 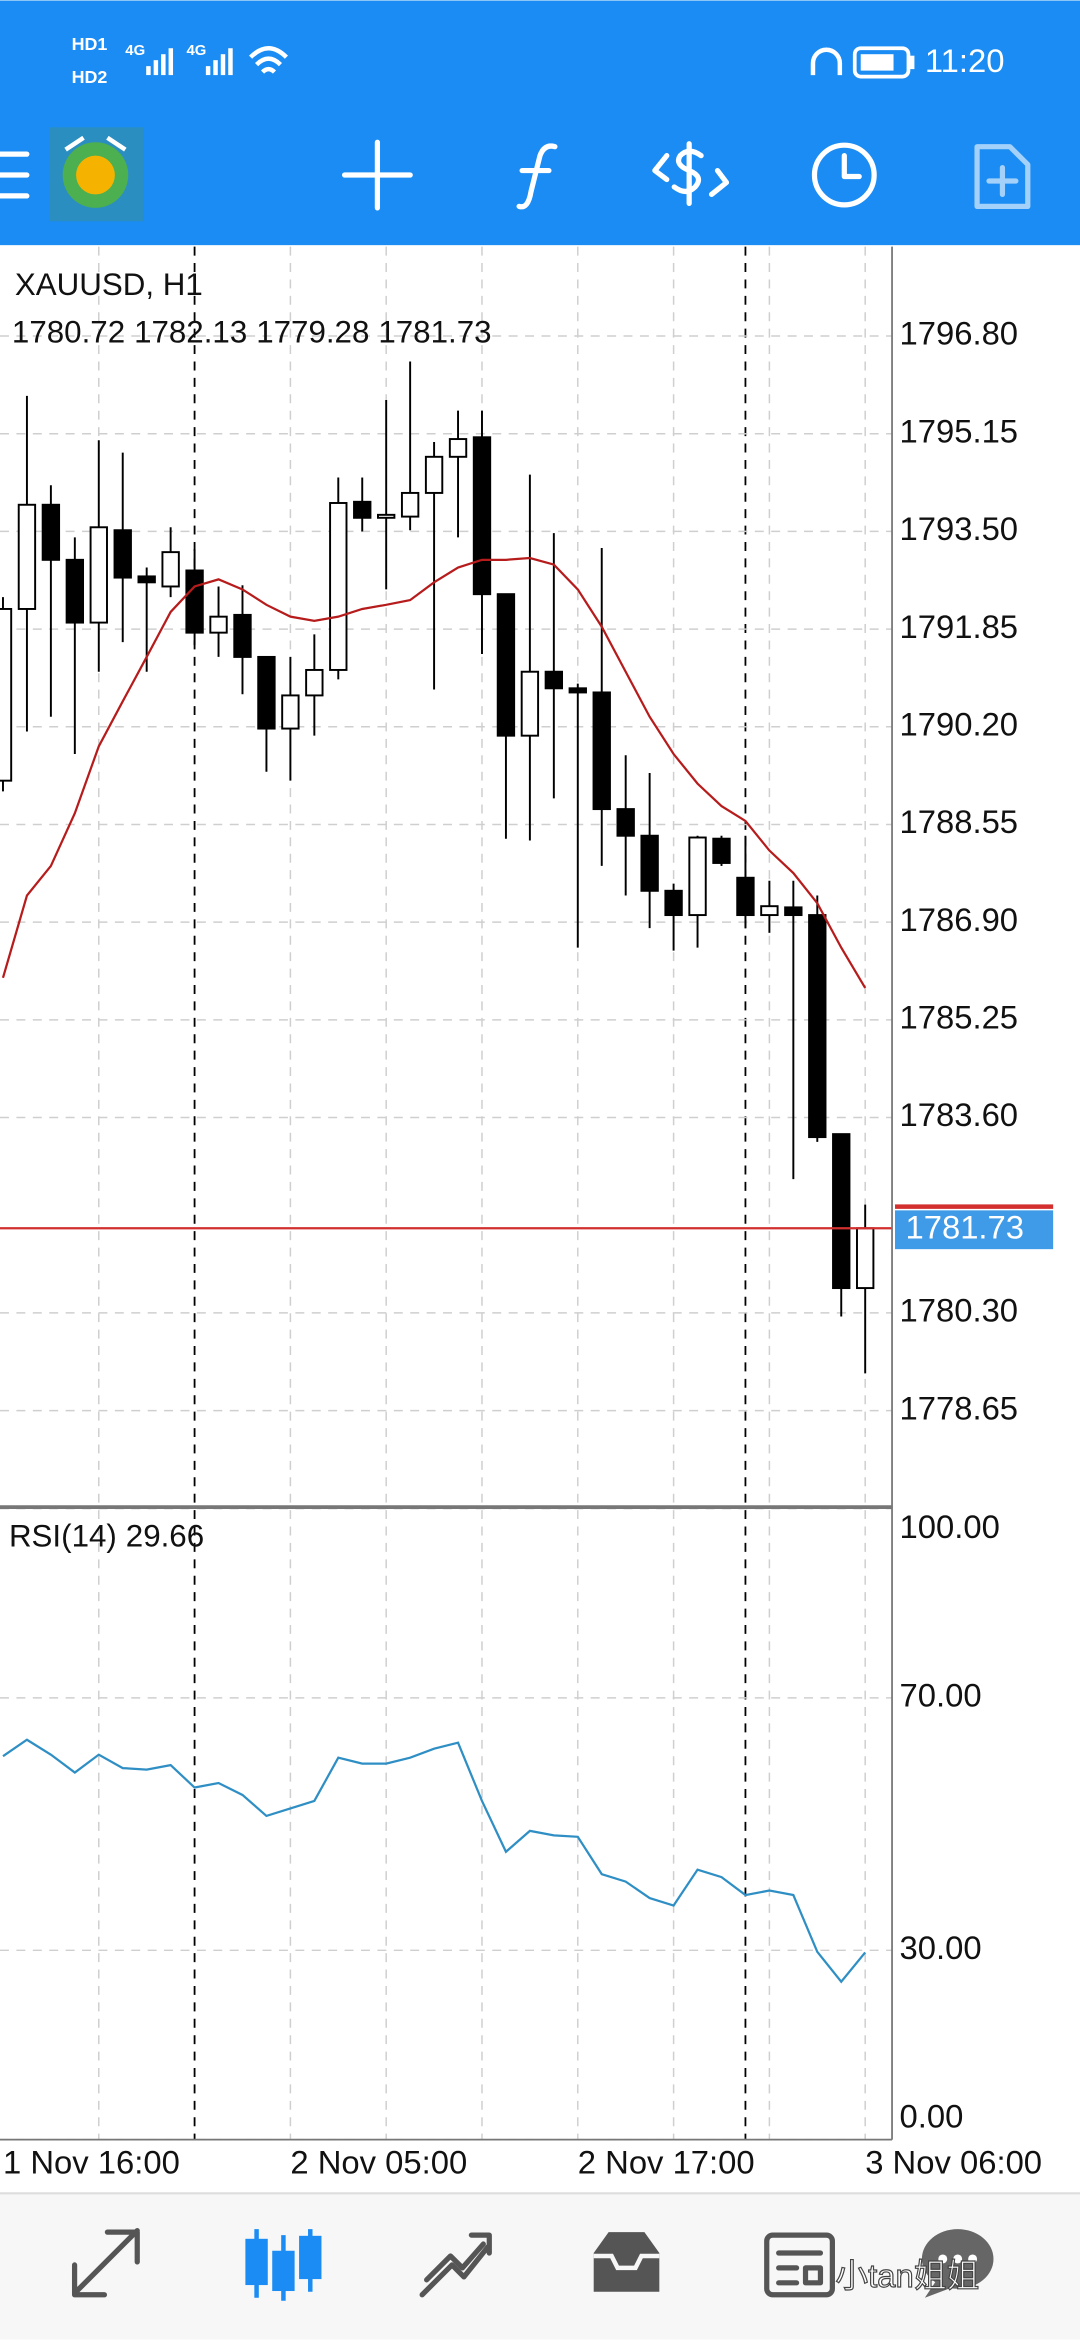 What do you see at coordinates (538, 60) in the screenshot?
I see `status-bar: HD1 HD2 4G 4G 11:20` at bounding box center [538, 60].